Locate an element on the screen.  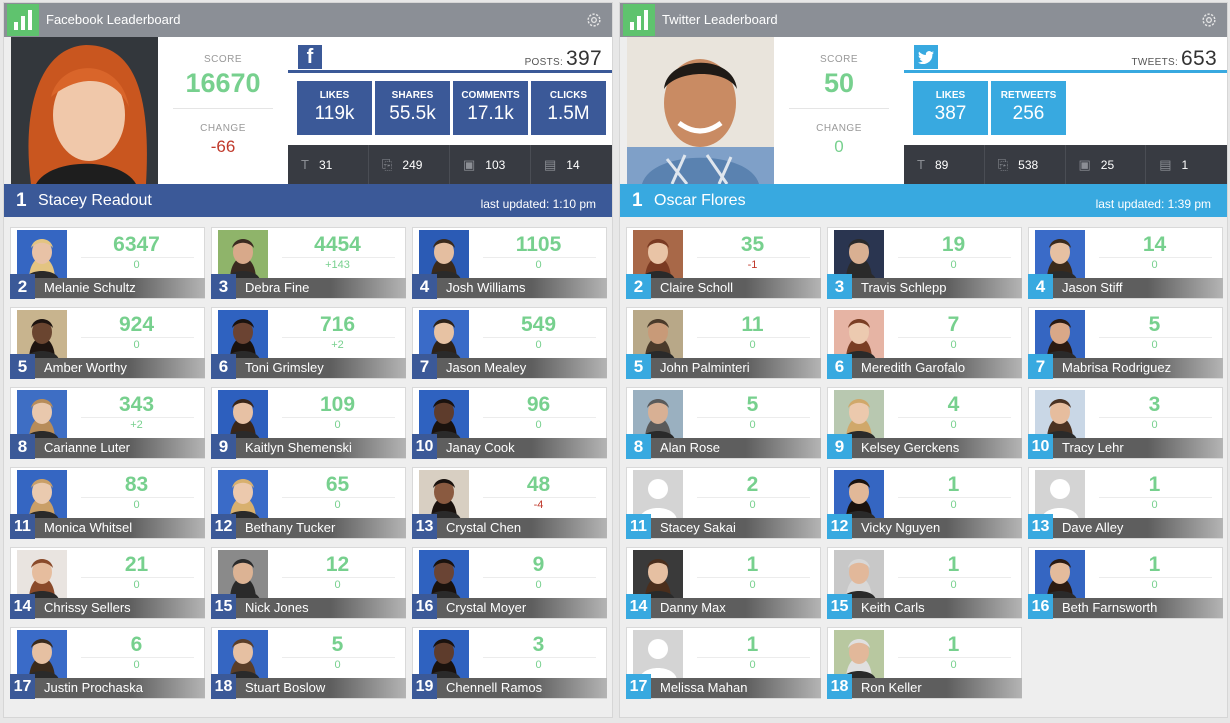
ranking-card: 9 0 Crystal Moyer 16 is located at coordinates (509, 583).